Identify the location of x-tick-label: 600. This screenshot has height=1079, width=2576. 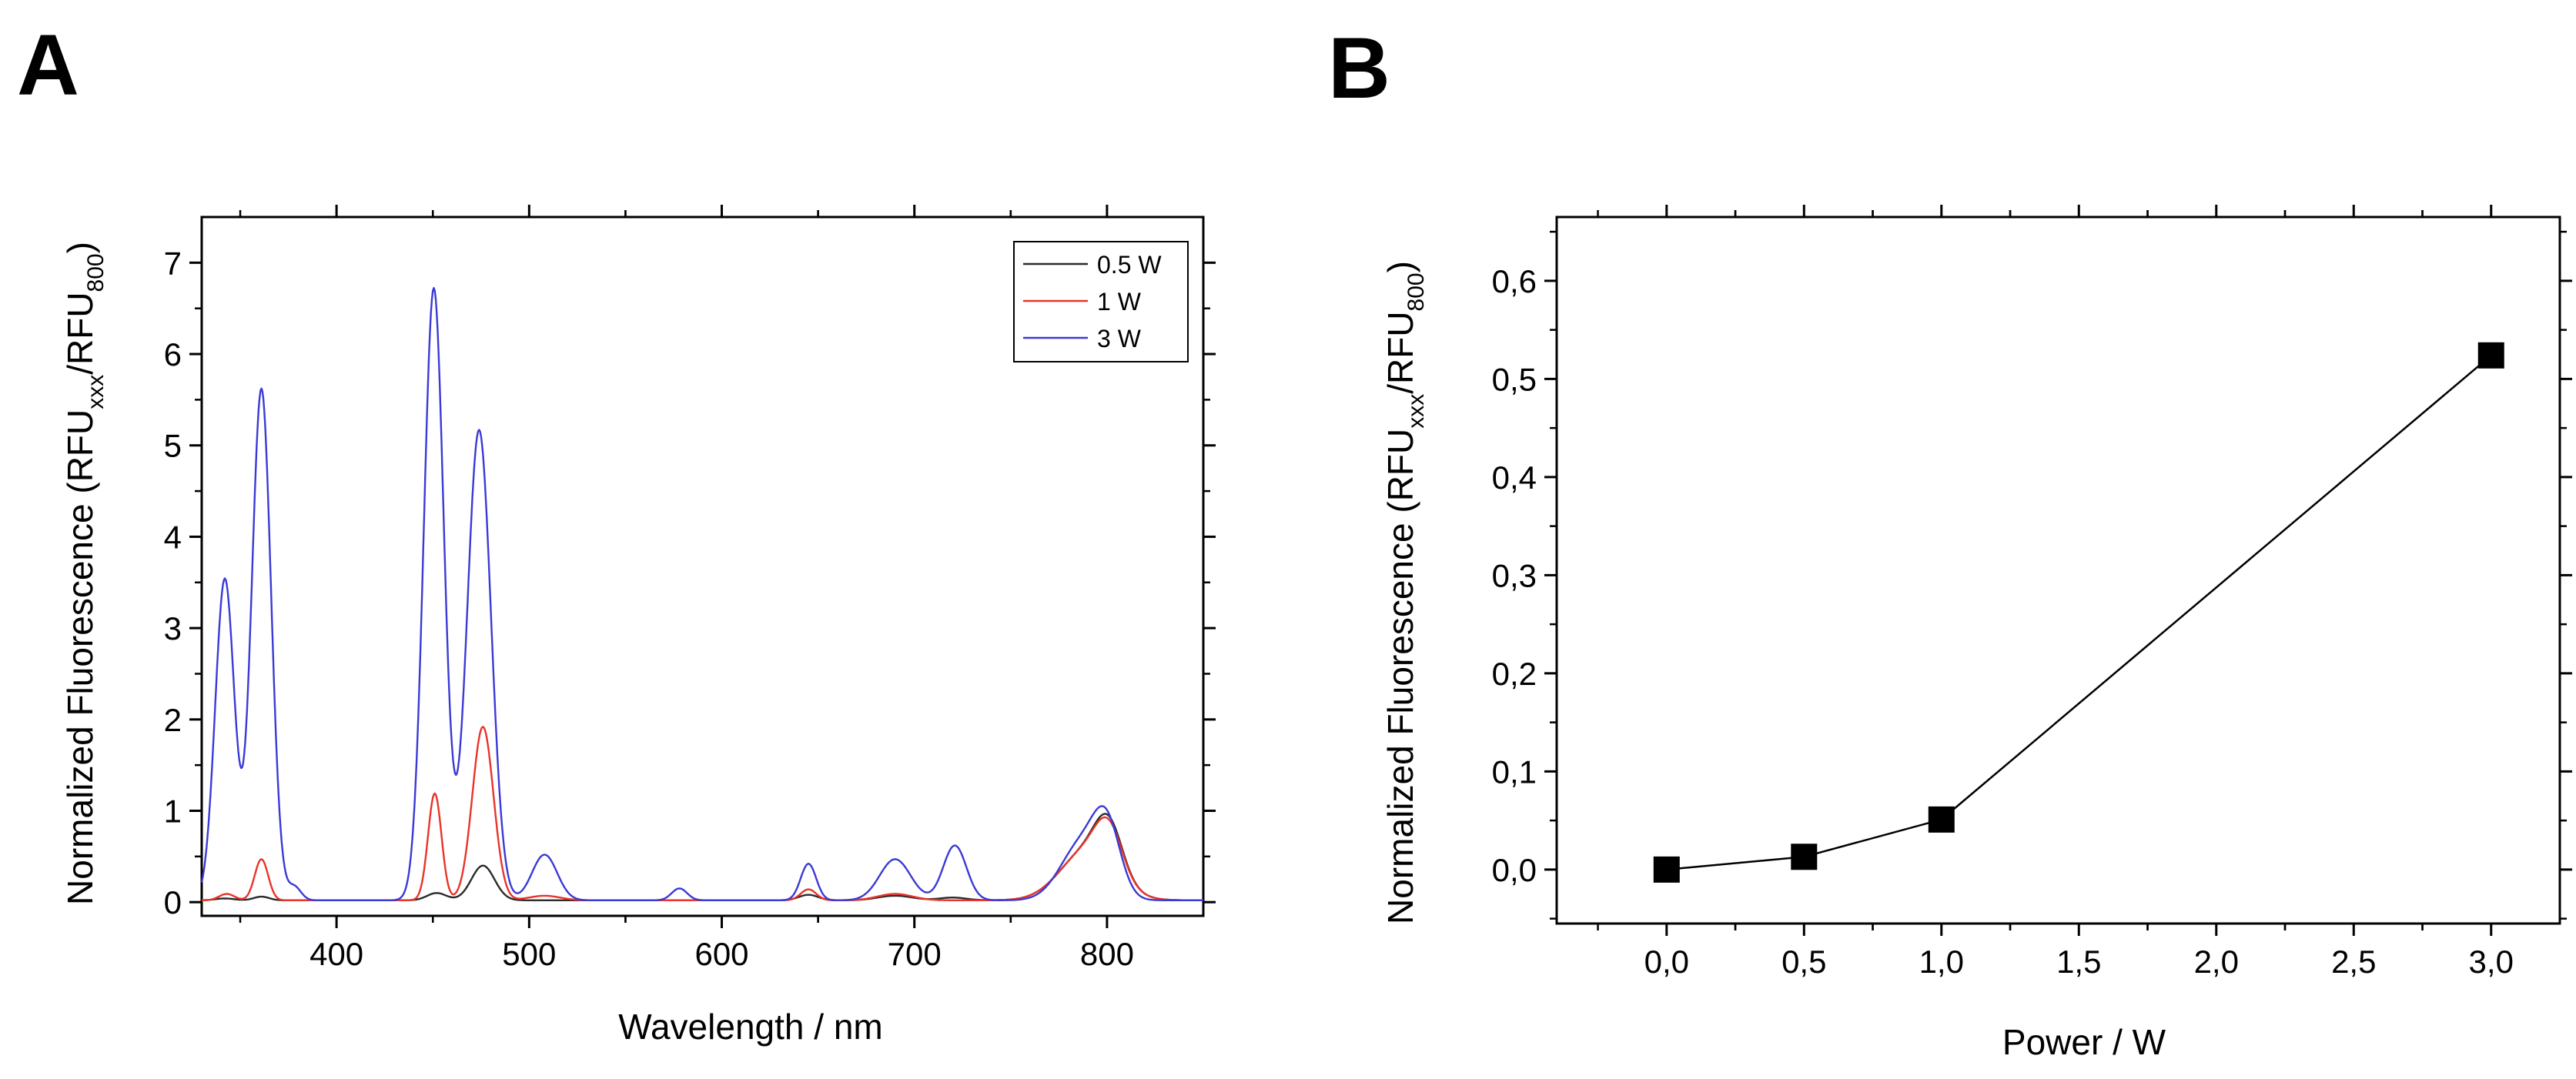
(721, 954).